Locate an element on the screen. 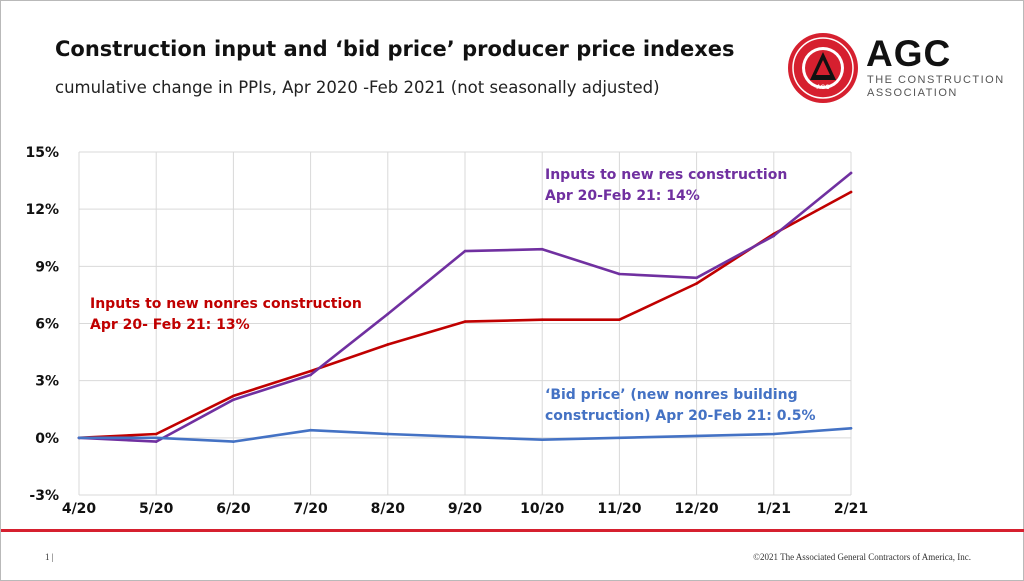 This screenshot has width=1024, height=581. x-tick-label: 7/20 is located at coordinates (310, 509).